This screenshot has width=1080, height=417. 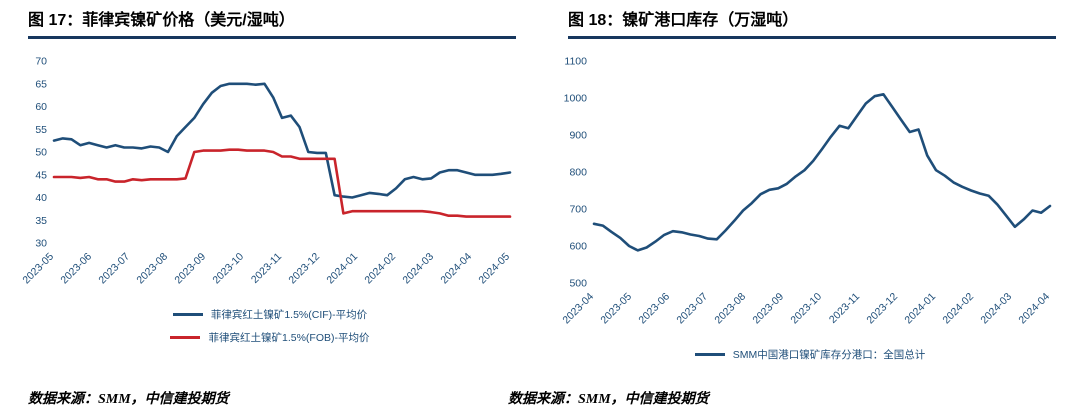 What do you see at coordinates (578, 309) in the screenshot?
I see `svg-text: 2023-04` at bounding box center [578, 309].